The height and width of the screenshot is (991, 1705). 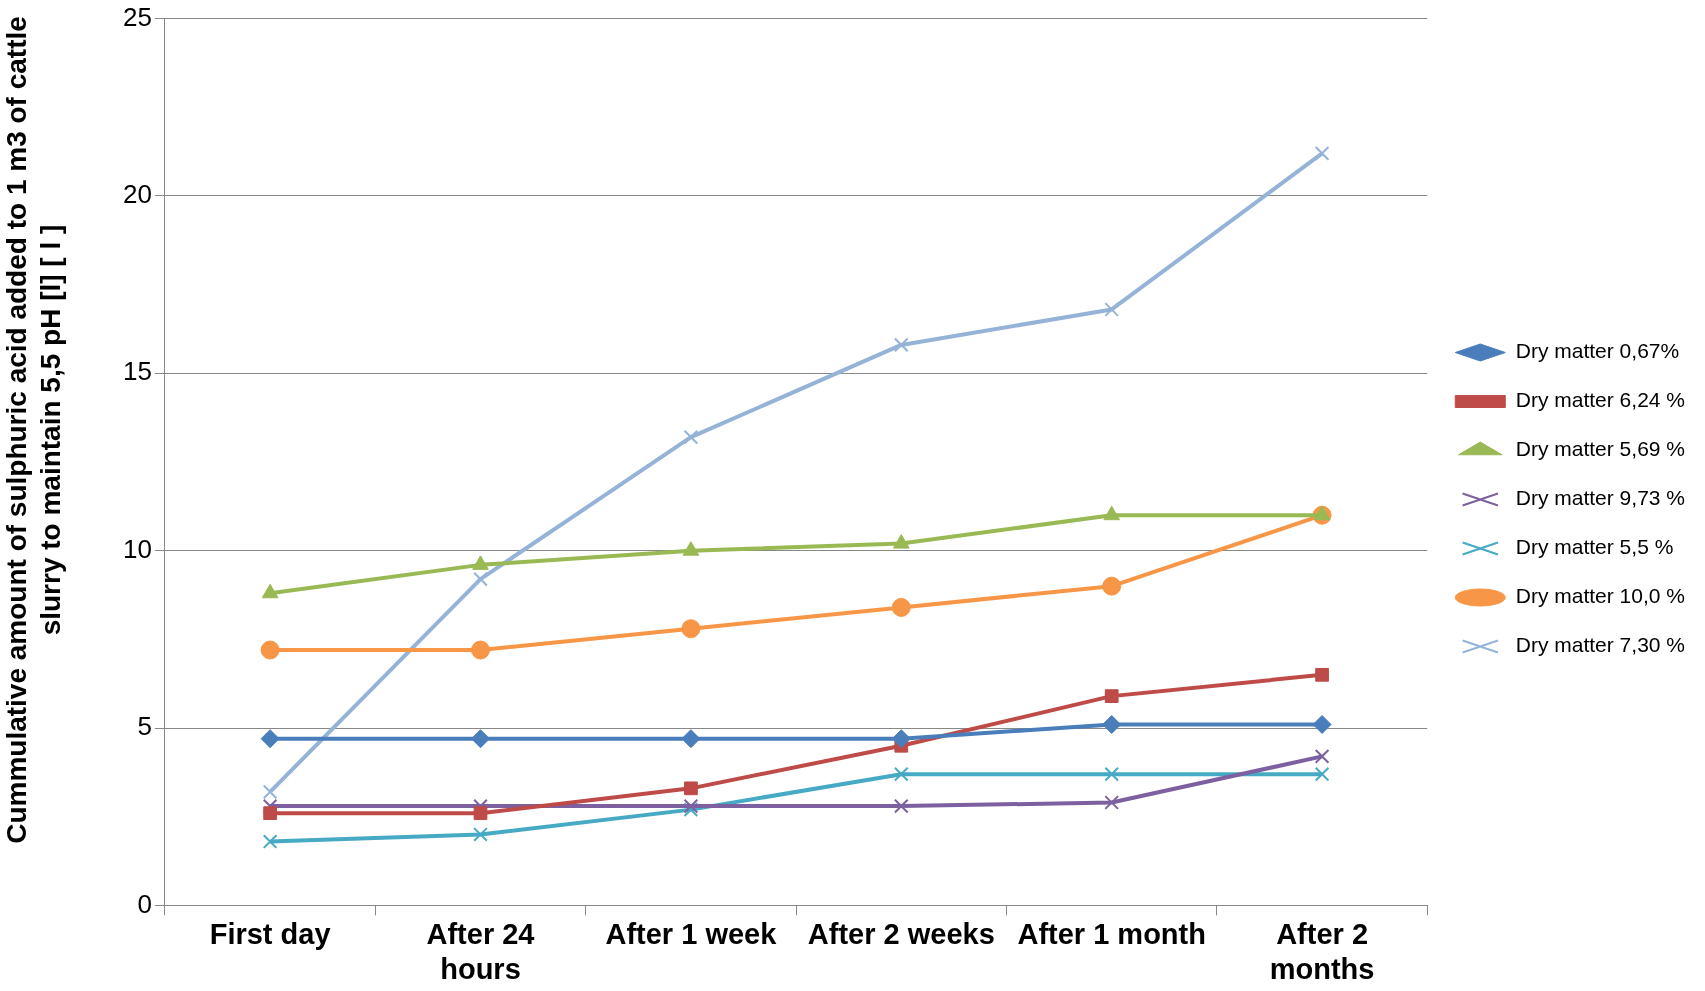 What do you see at coordinates (691, 933) in the screenshot?
I see `x-tick-label: After 1 week` at bounding box center [691, 933].